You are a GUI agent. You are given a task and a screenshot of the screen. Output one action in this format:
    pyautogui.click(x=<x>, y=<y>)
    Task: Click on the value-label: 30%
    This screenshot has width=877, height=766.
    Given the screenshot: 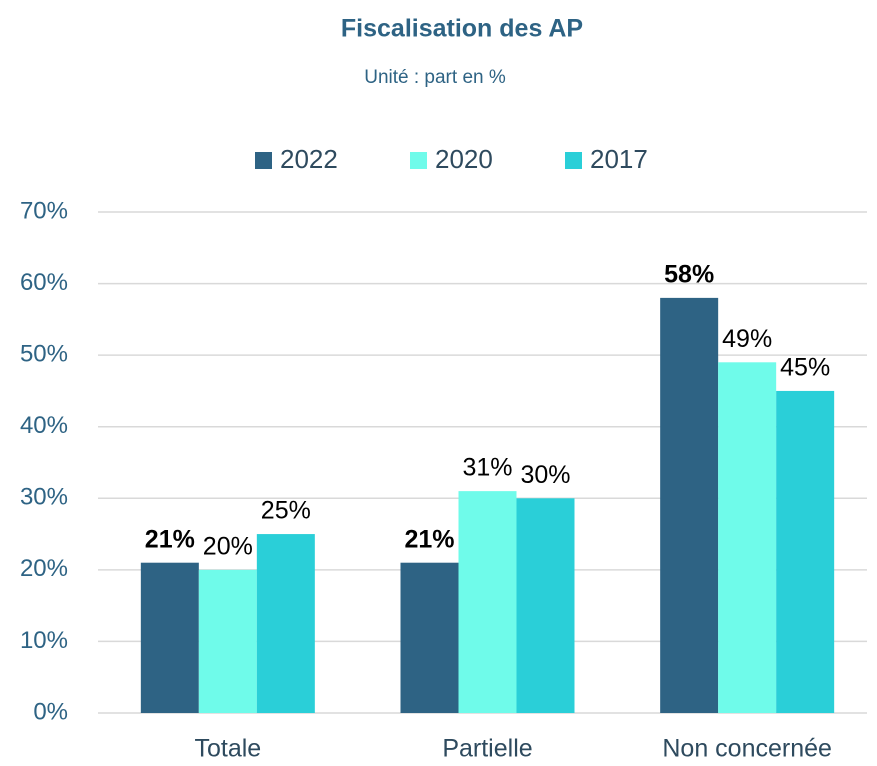 What is the action you would take?
    pyautogui.click(x=545, y=475)
    